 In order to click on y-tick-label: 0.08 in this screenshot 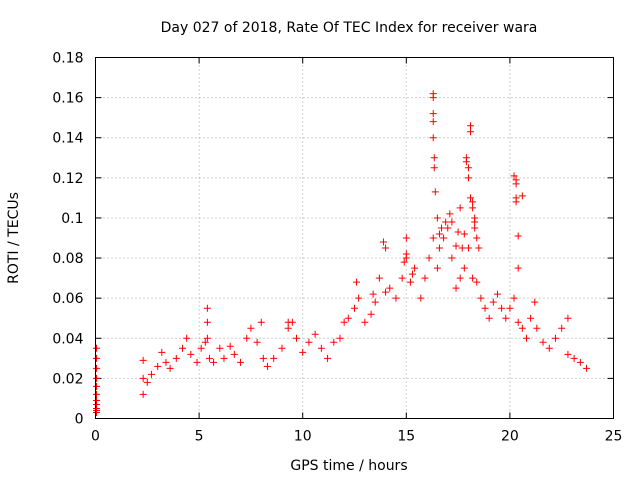, I will do `click(67, 259)`.